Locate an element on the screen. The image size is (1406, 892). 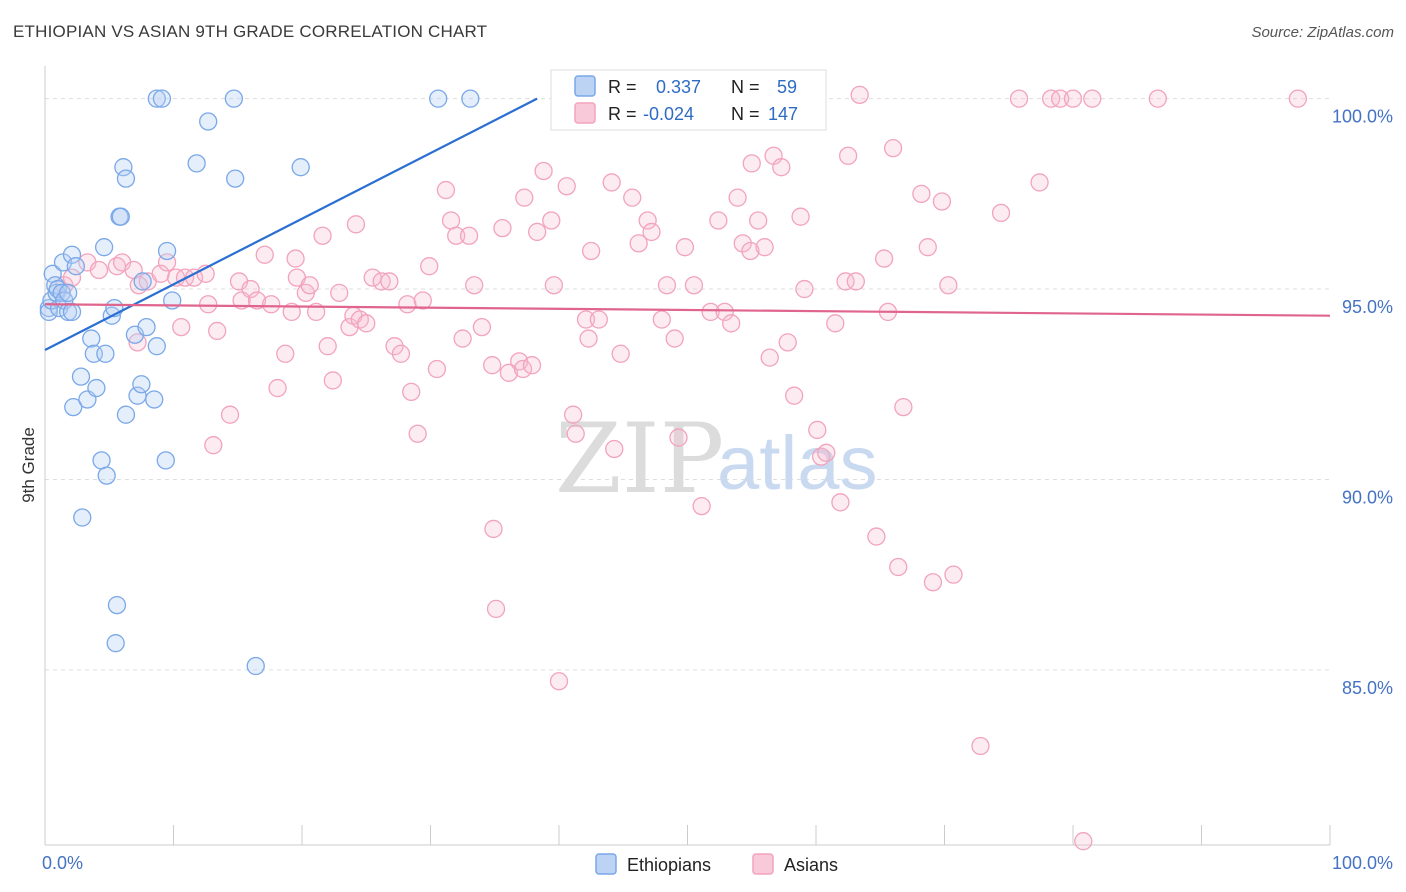
watermark: ZIP atlas is located at coordinates (716, 459).